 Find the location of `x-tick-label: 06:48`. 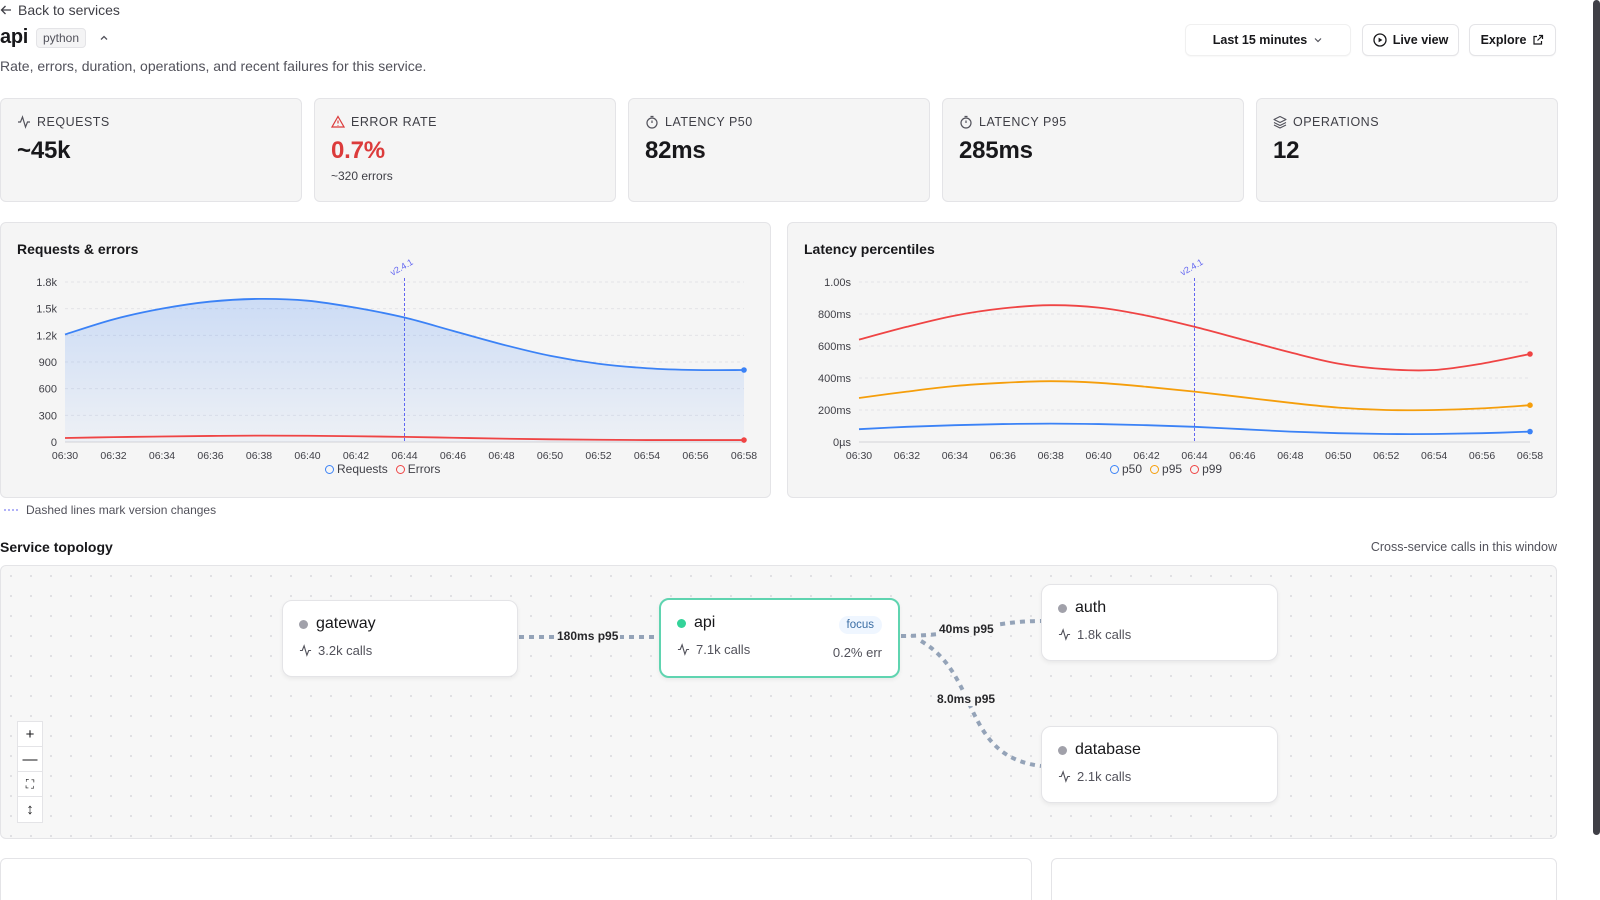

x-tick-label: 06:48 is located at coordinates (1290, 456).